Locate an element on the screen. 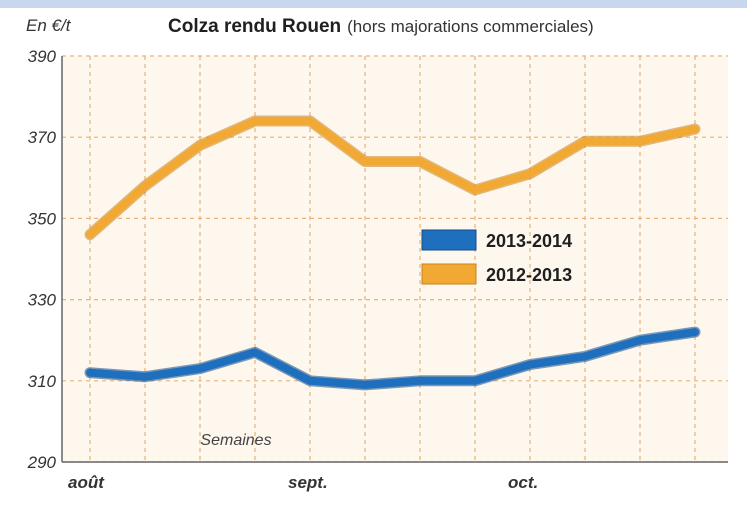 The width and height of the screenshot is (747, 509). chart-subtitle: (hors majorations commerciales) is located at coordinates (470, 26).